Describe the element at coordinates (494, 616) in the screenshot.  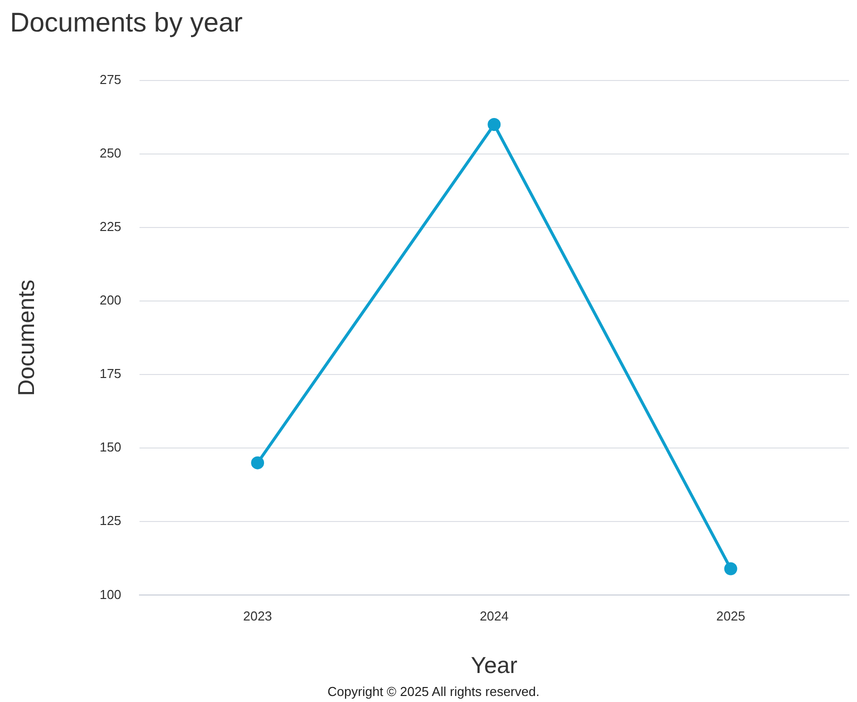
I see `x-tick-label: 2024` at that location.